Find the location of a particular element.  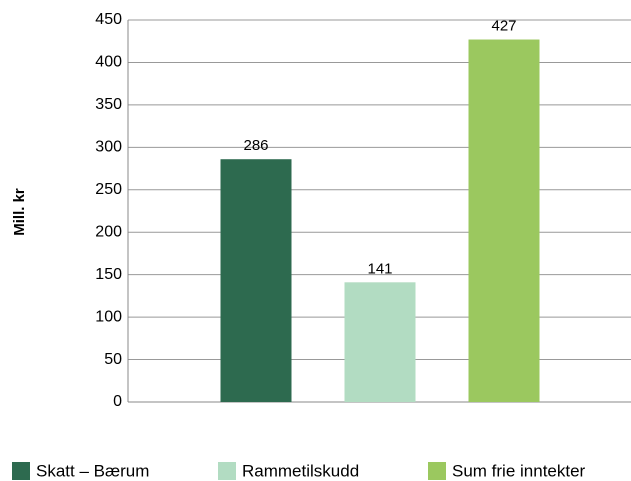

y-tick-label: 50 is located at coordinates (113, 359).